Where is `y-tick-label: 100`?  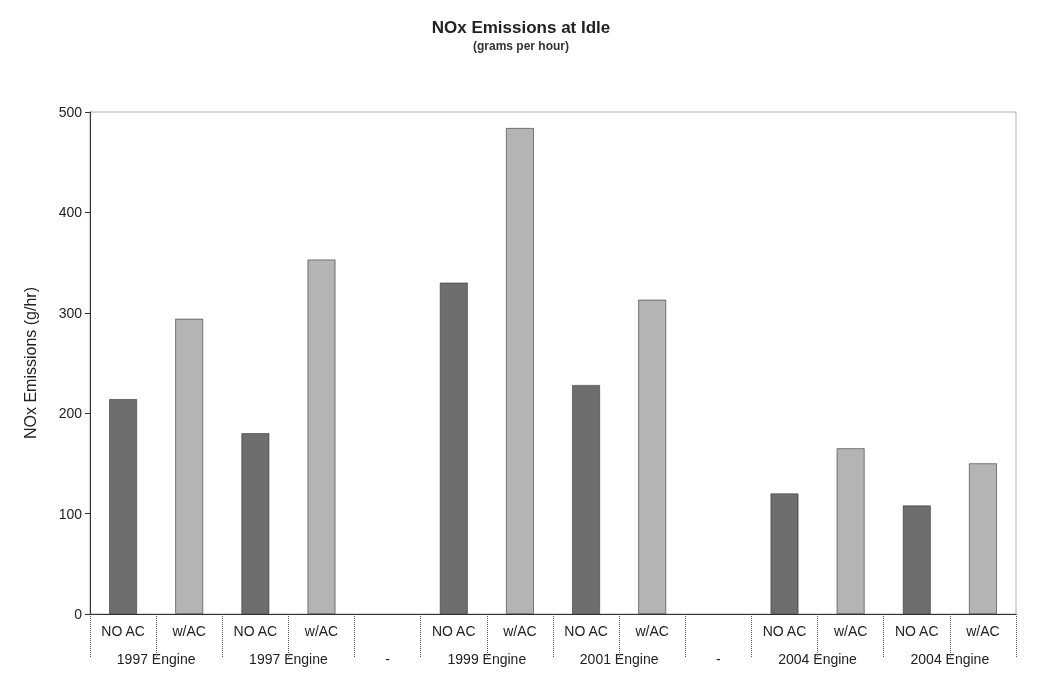
y-tick-label: 100 is located at coordinates (70, 513).